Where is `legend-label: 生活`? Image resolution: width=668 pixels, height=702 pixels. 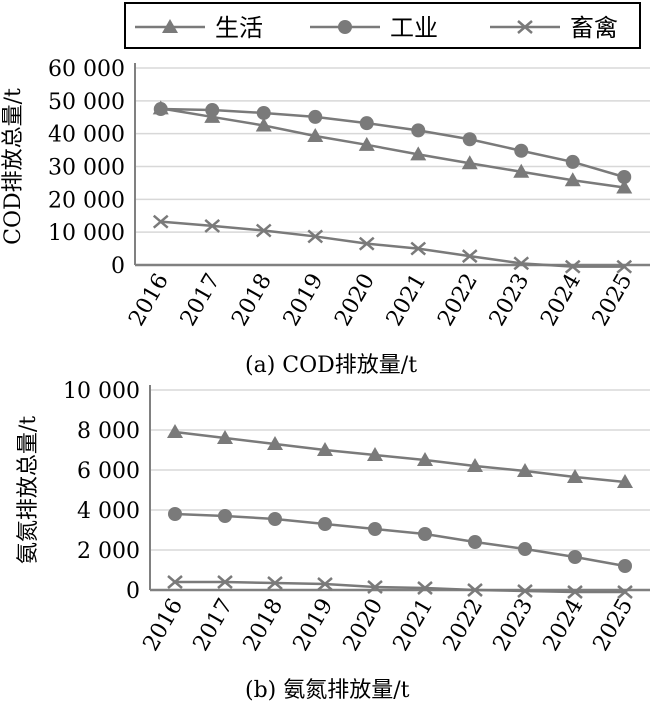 legend-label: 生活 is located at coordinates (239, 28).